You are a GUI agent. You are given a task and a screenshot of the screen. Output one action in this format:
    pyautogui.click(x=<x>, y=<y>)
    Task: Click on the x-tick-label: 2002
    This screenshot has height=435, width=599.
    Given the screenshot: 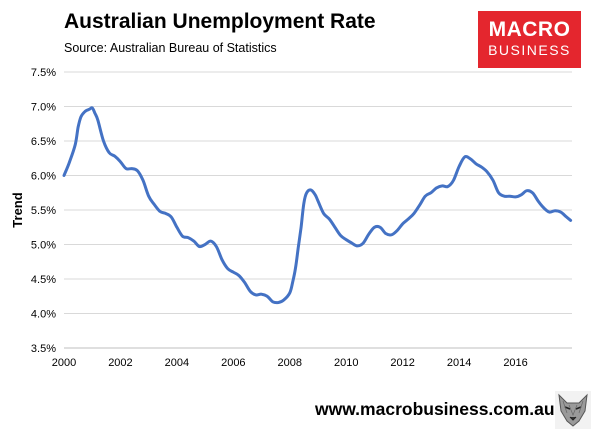 What is the action you would take?
    pyautogui.click(x=120, y=363)
    